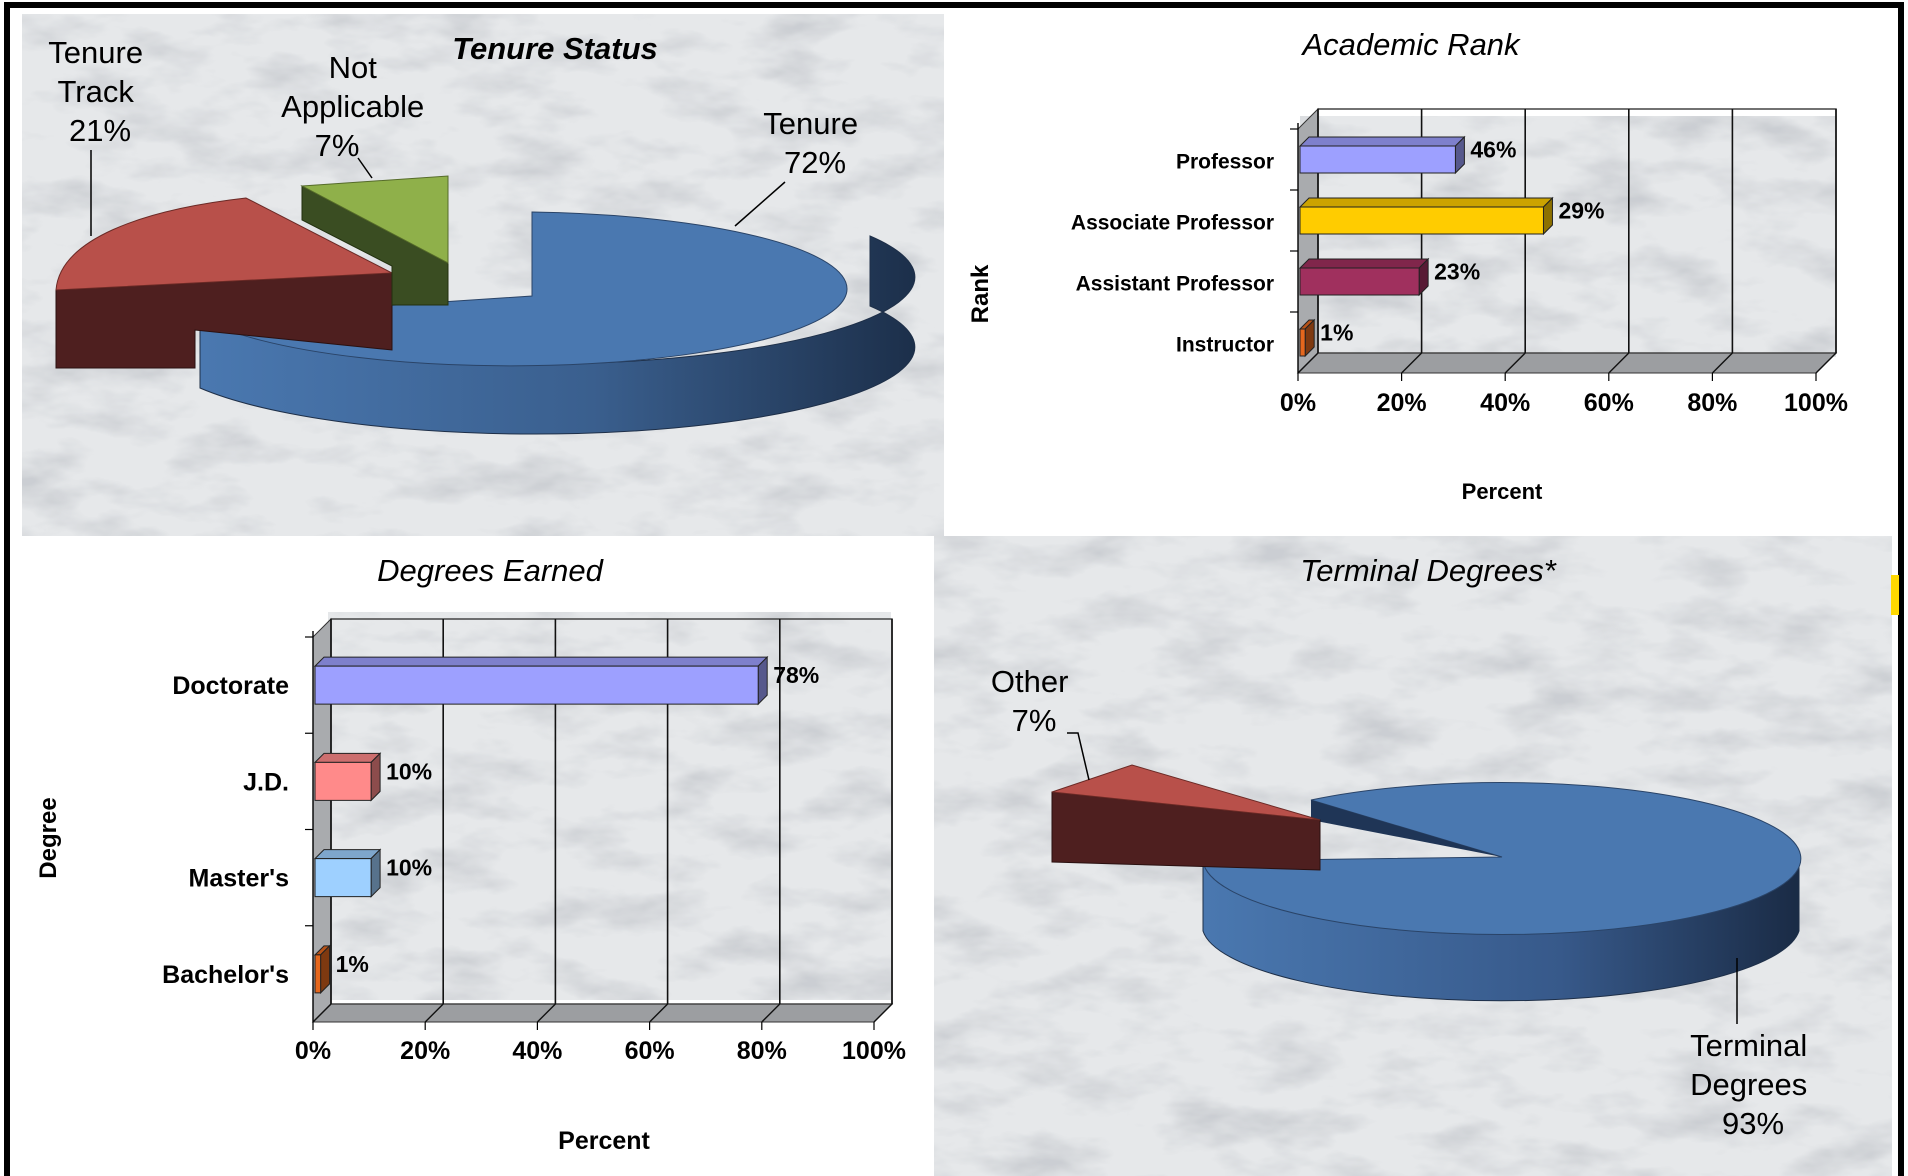  I want to click on degrees-floor, so click(602, 1013).